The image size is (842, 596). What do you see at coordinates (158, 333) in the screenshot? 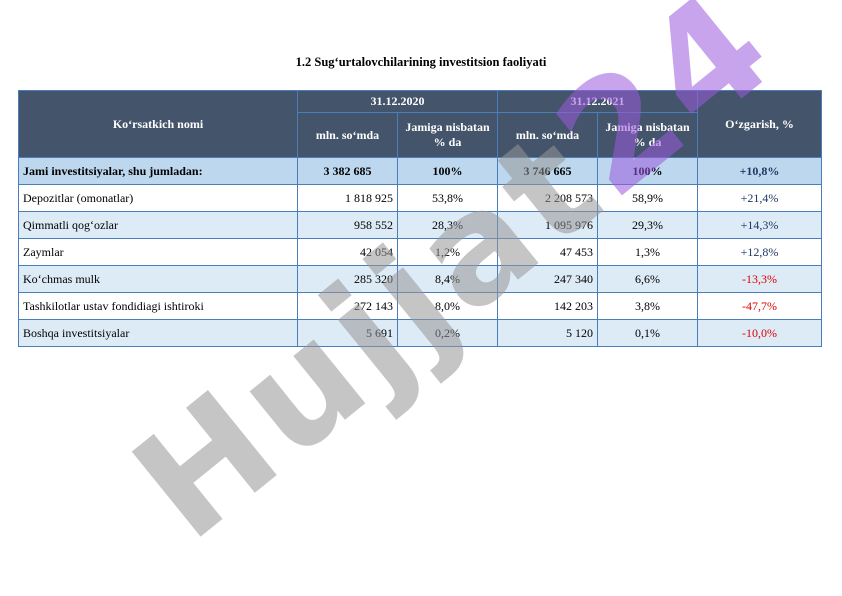
I see `row-name: Boshqa investitsiyalar` at bounding box center [158, 333].